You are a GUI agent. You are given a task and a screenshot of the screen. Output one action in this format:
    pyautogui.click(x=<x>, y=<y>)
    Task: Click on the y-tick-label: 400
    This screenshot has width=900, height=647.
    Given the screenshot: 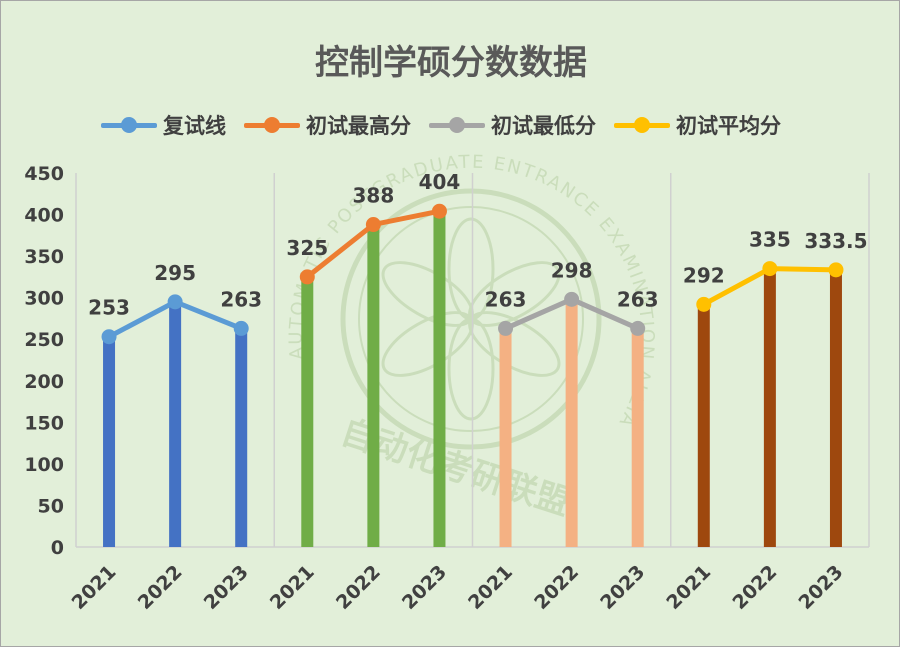 What is the action you would take?
    pyautogui.click(x=44, y=216)
    